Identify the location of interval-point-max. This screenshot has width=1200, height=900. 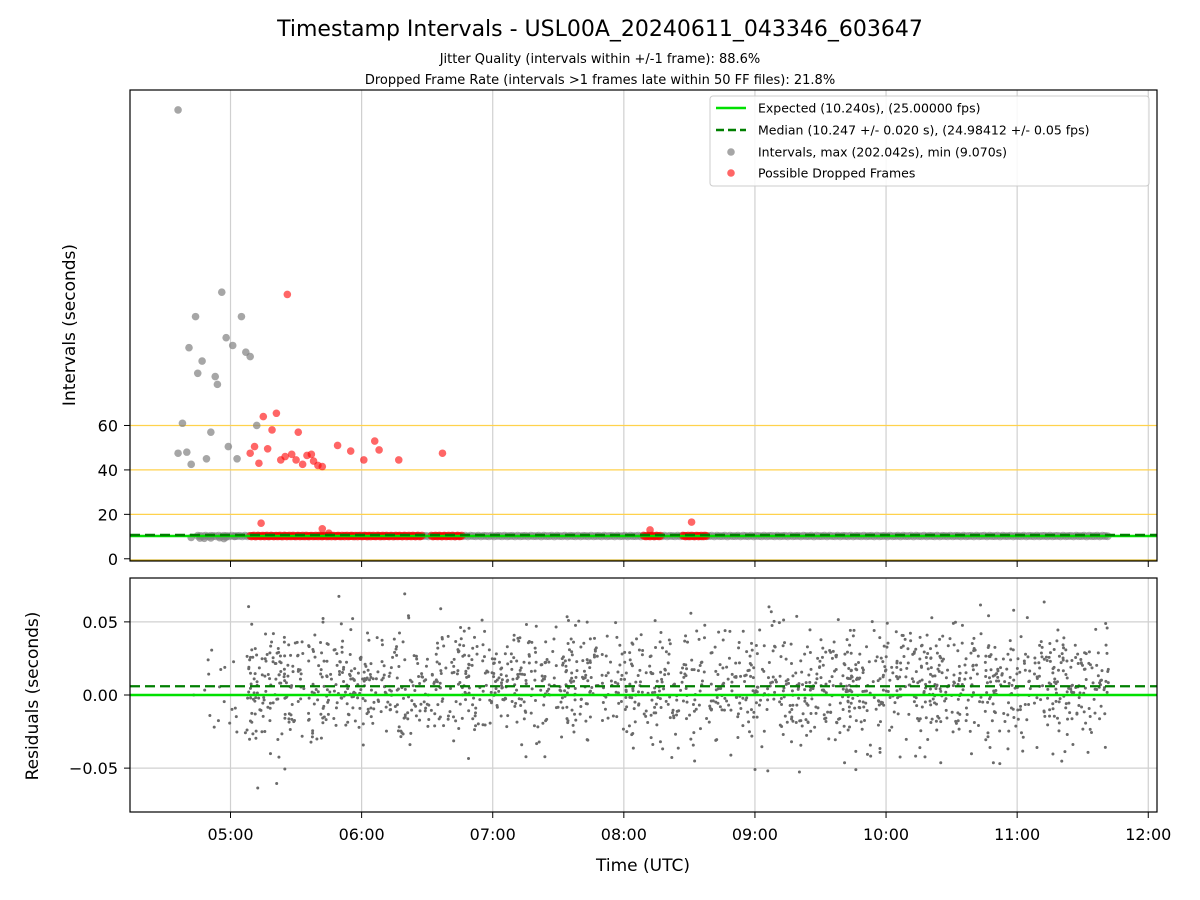
(178, 110).